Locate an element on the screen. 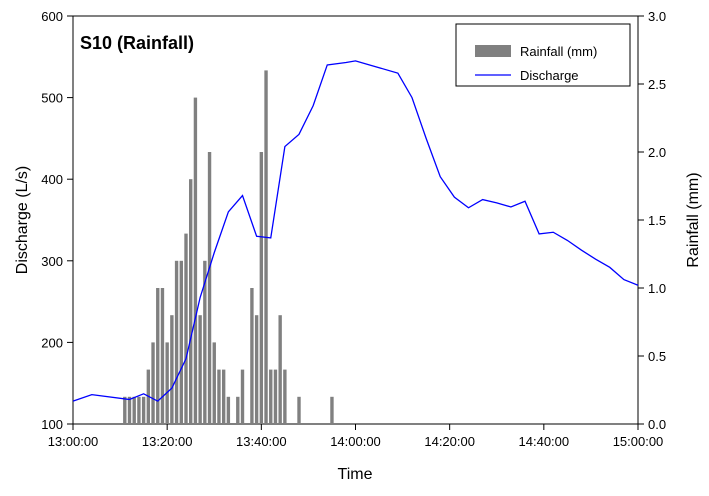 Image resolution: width=709 pixels, height=496 pixels. y-left-tick-label: 500 is located at coordinates (52, 98).